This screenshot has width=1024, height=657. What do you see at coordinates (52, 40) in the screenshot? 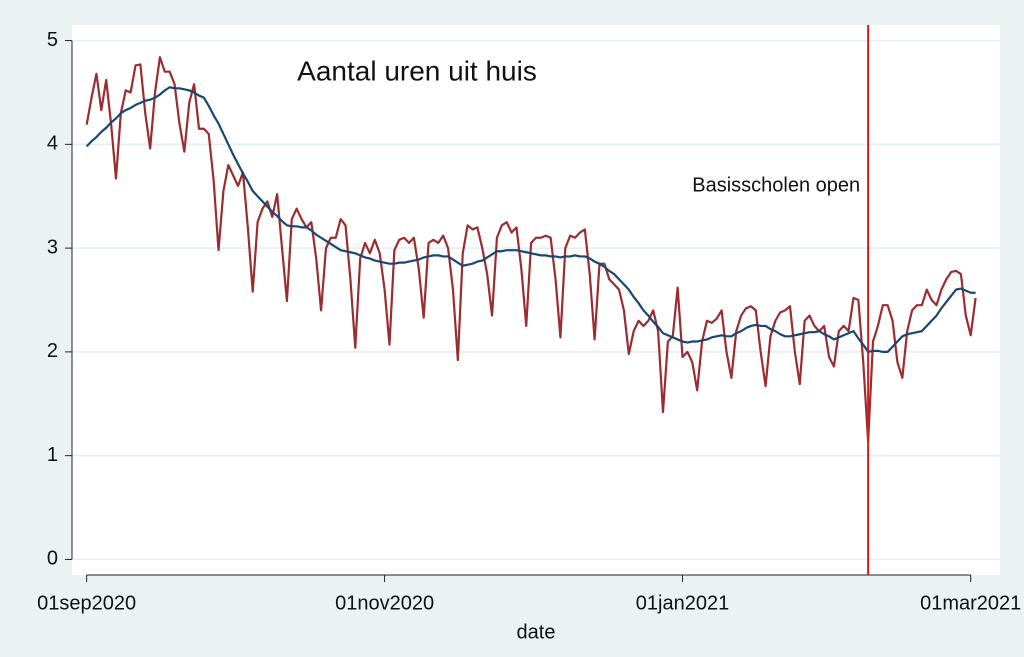
I see `y-tick-label: 5` at bounding box center [52, 40].